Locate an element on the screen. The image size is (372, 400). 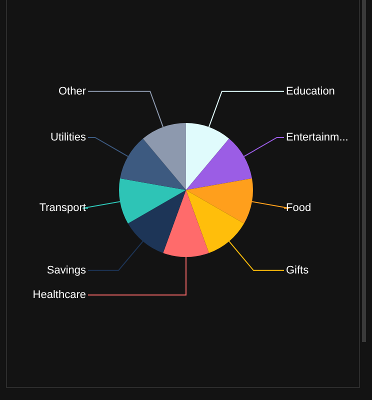
slice-label: Education is located at coordinates (310, 91).